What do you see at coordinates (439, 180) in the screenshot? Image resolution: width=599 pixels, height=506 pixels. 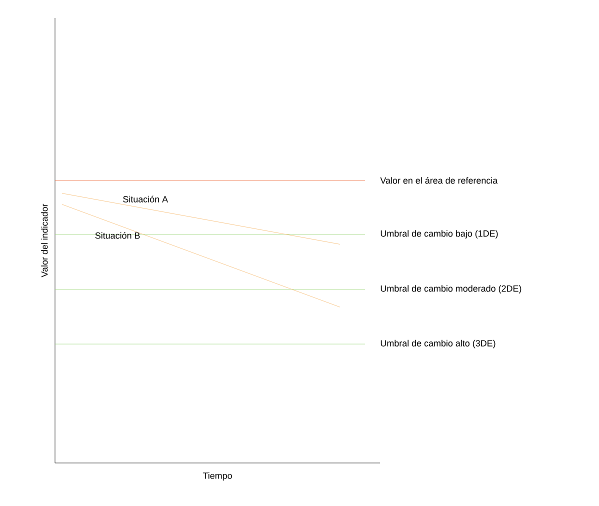 I see `ref-line-label: Valor en el área de referencia` at bounding box center [439, 180].